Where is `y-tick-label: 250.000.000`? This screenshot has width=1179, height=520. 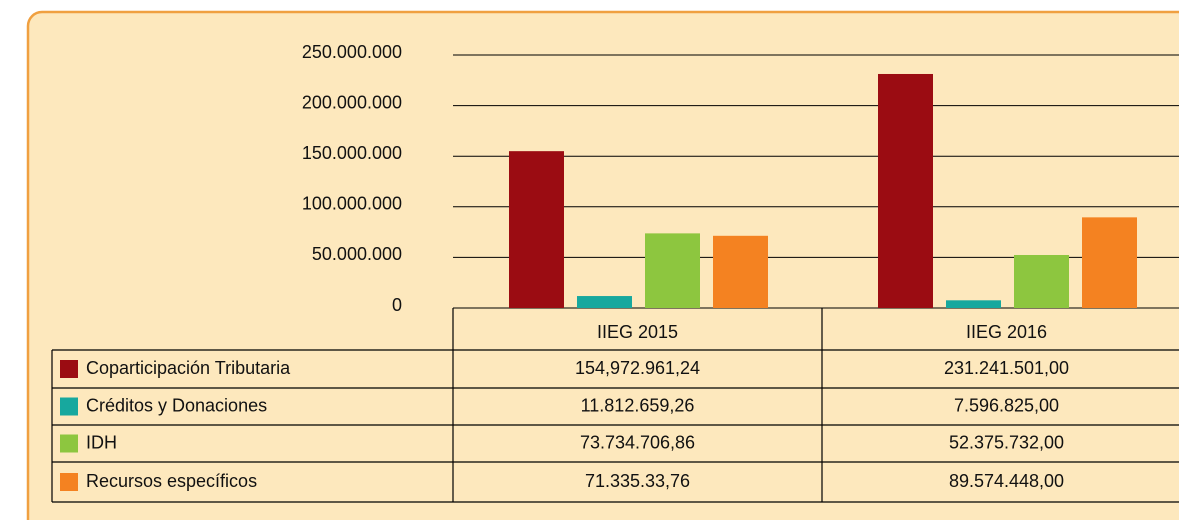
y-tick-label: 250.000.000 is located at coordinates (352, 52).